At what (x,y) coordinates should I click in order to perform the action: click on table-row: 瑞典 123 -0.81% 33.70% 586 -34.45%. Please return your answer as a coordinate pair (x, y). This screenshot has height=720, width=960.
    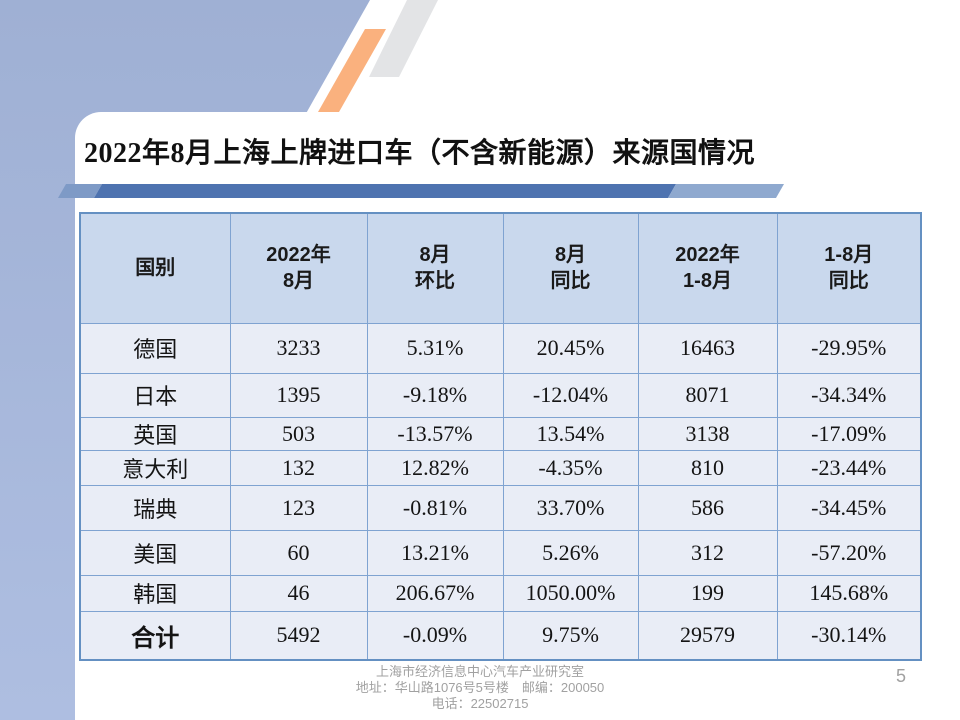
    Looking at the image, I should click on (500, 507).